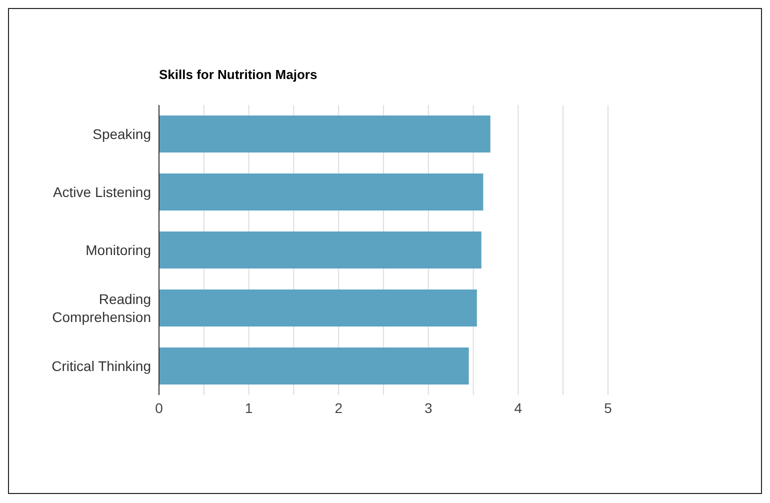  I want to click on y-tick-label: Reading Comprehension, so click(101, 308).